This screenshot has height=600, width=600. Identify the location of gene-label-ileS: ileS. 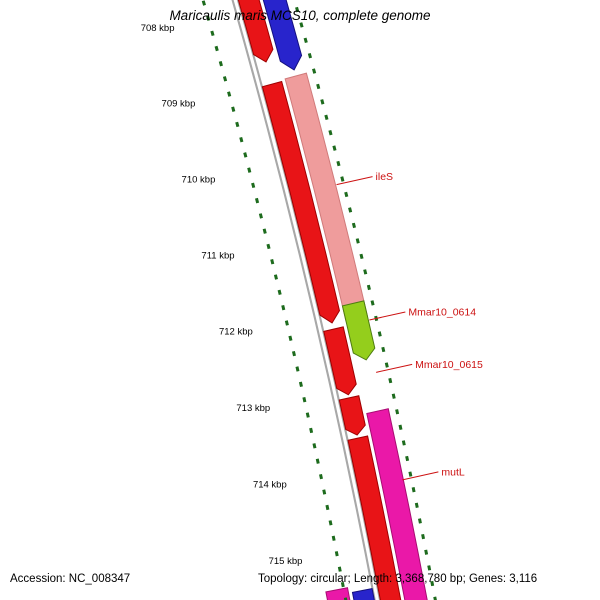
(385, 177).